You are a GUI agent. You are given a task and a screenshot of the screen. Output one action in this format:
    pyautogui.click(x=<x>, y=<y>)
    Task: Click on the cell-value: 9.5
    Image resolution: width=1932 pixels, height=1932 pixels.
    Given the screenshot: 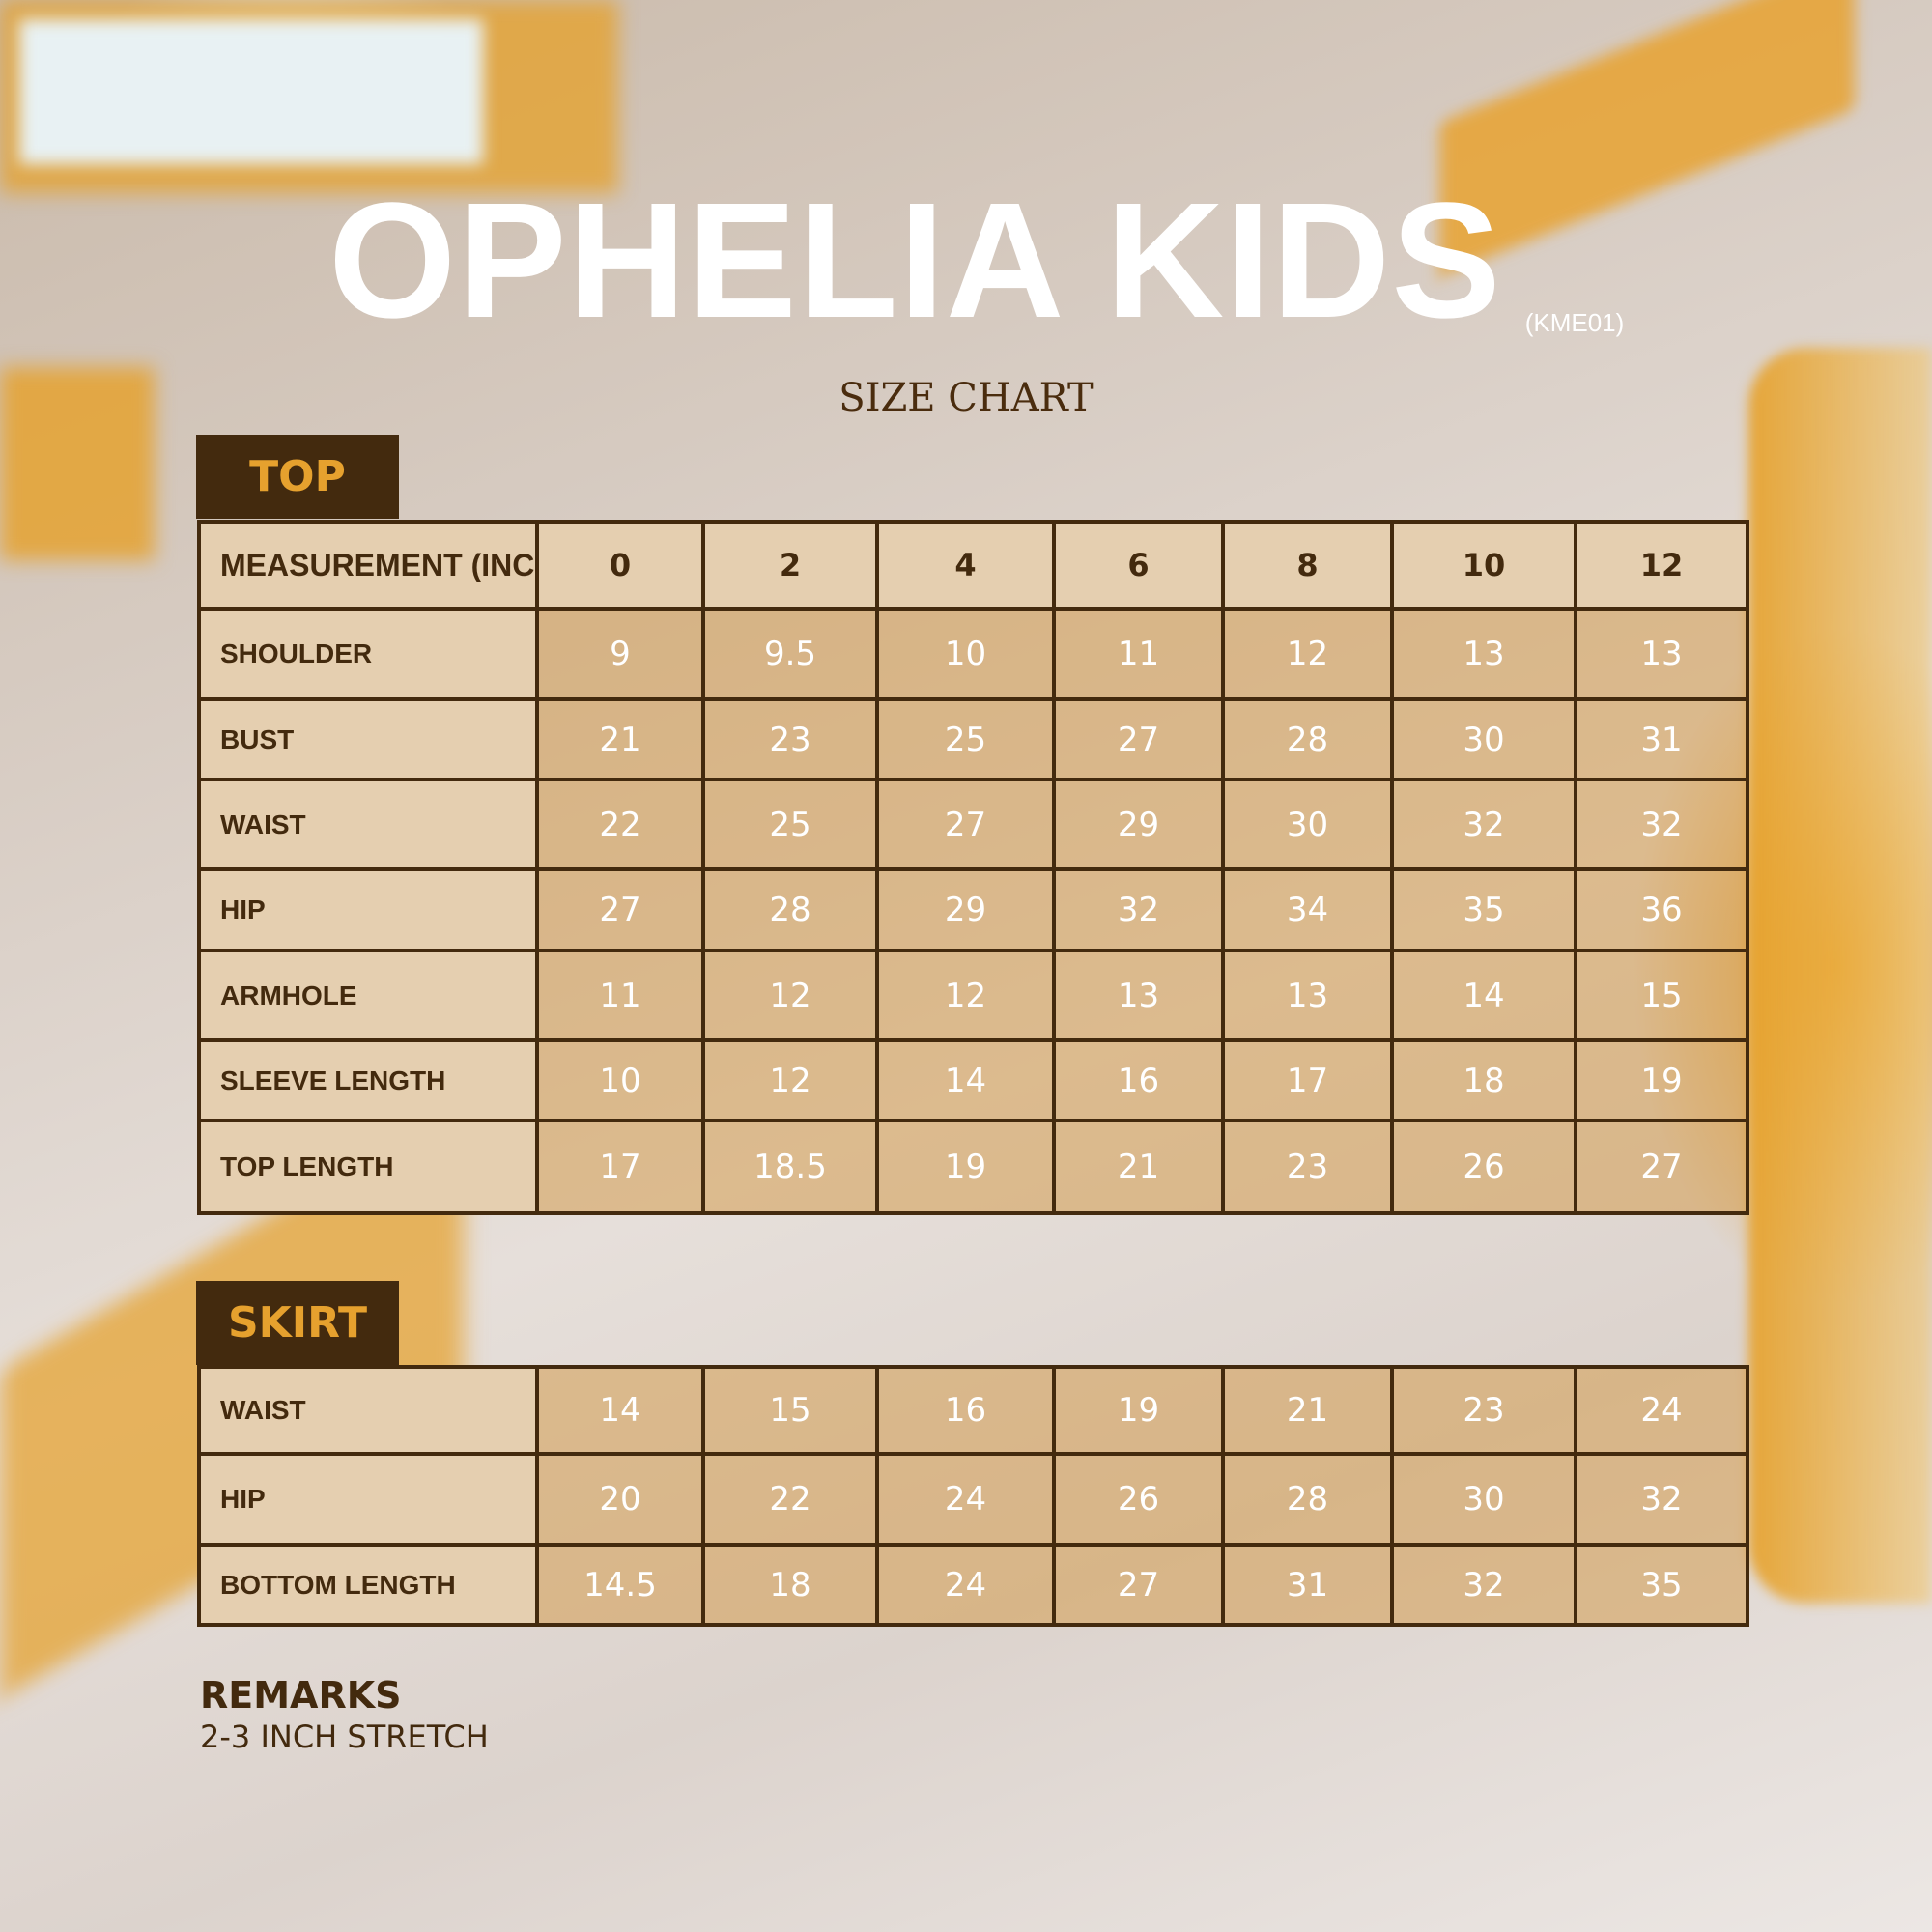 What is the action you would take?
    pyautogui.click(x=790, y=654)
    